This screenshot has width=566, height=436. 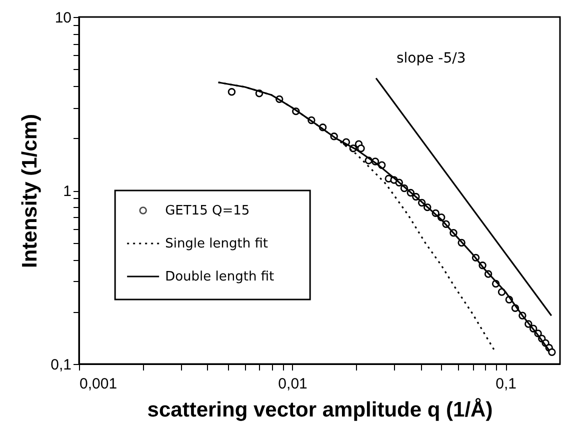 I want to click on x-tick-label: 0,01, so click(x=293, y=384).